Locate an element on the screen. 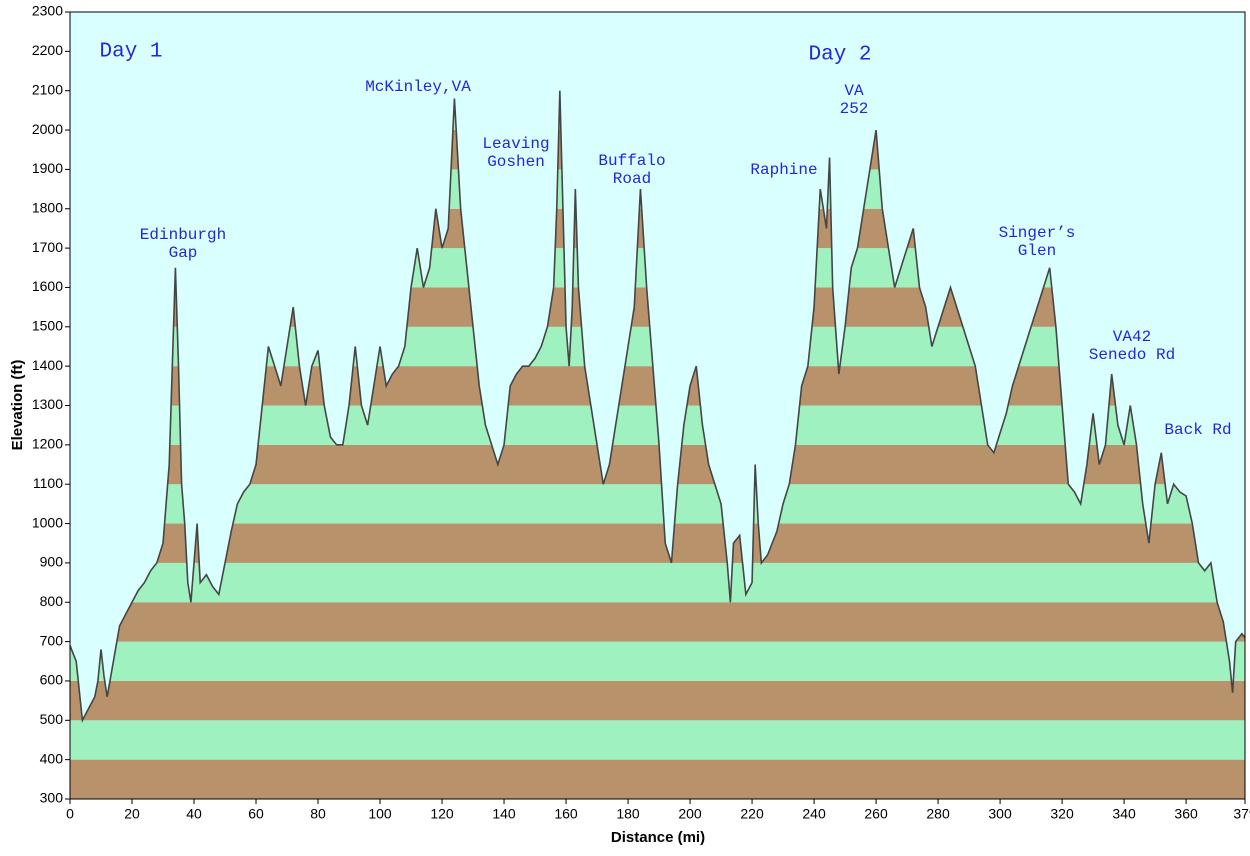 This screenshot has width=1250, height=856. x-tick-label: 379 is located at coordinates (1241, 814).